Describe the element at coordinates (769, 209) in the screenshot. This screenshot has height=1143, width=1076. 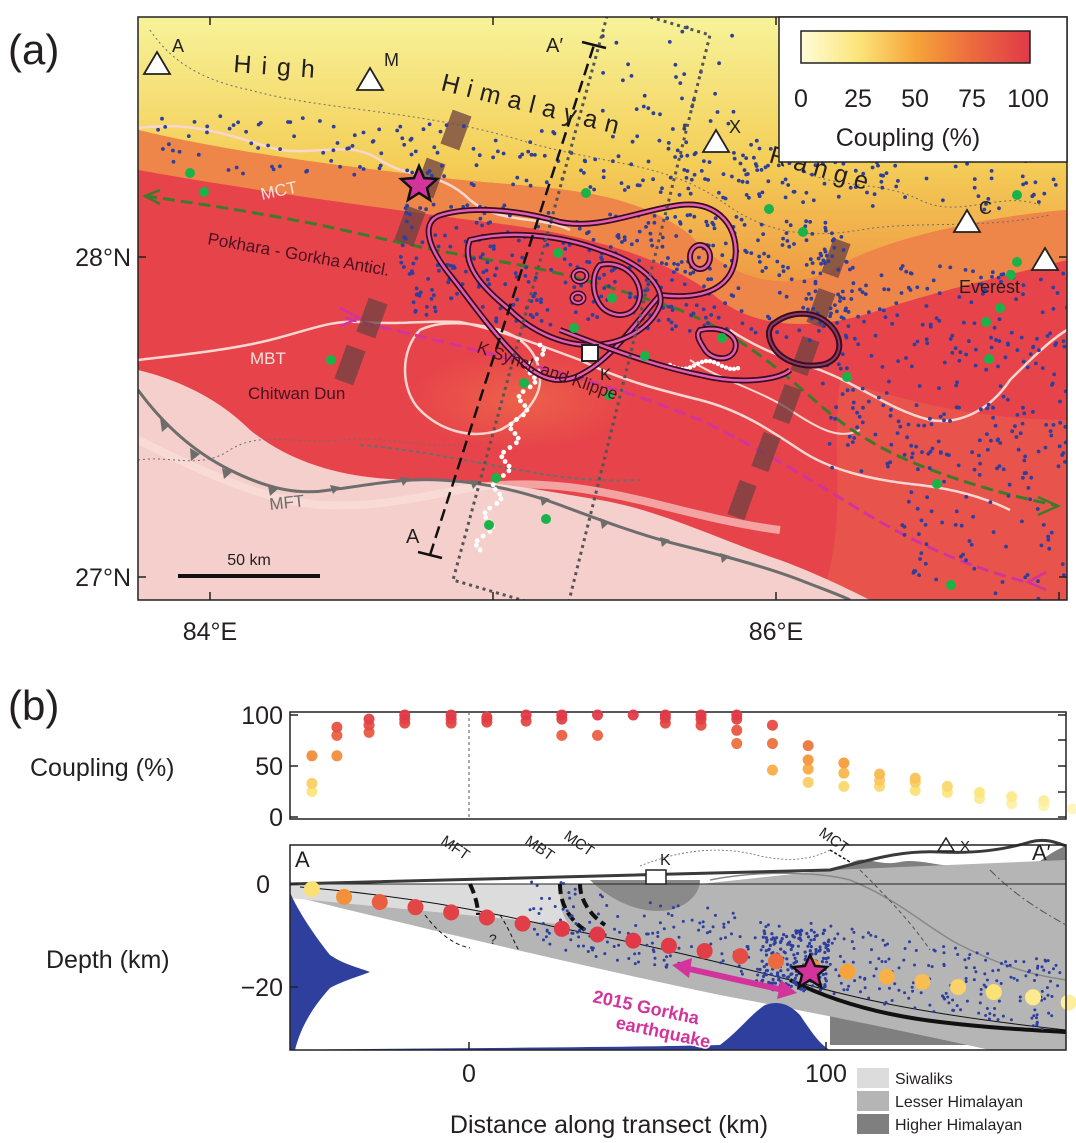
I see `gps-station` at that location.